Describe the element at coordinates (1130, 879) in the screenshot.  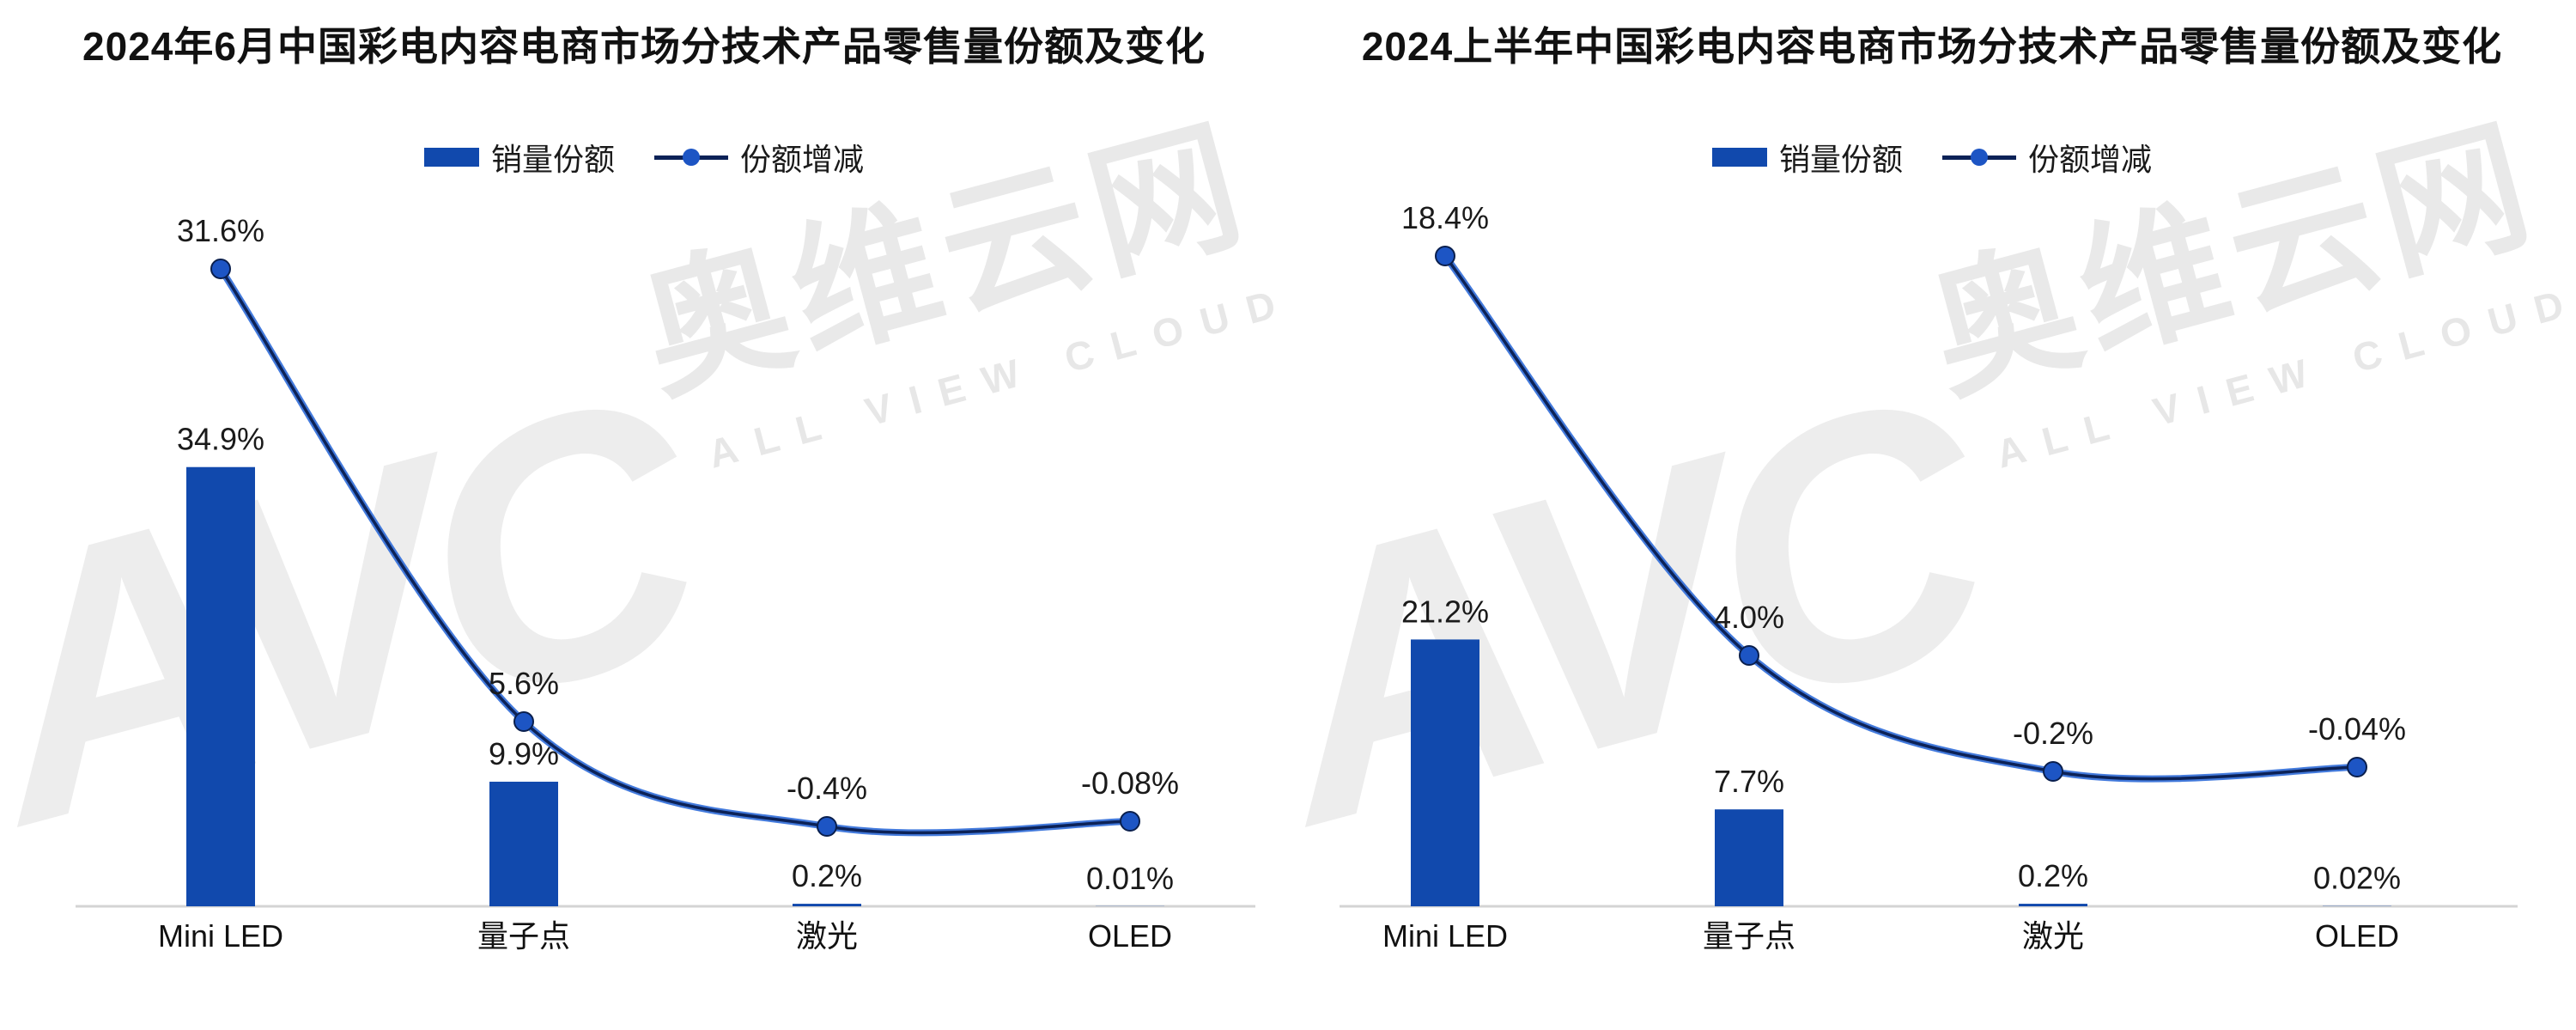
I see `bar-label-OLED: 0.01%` at that location.